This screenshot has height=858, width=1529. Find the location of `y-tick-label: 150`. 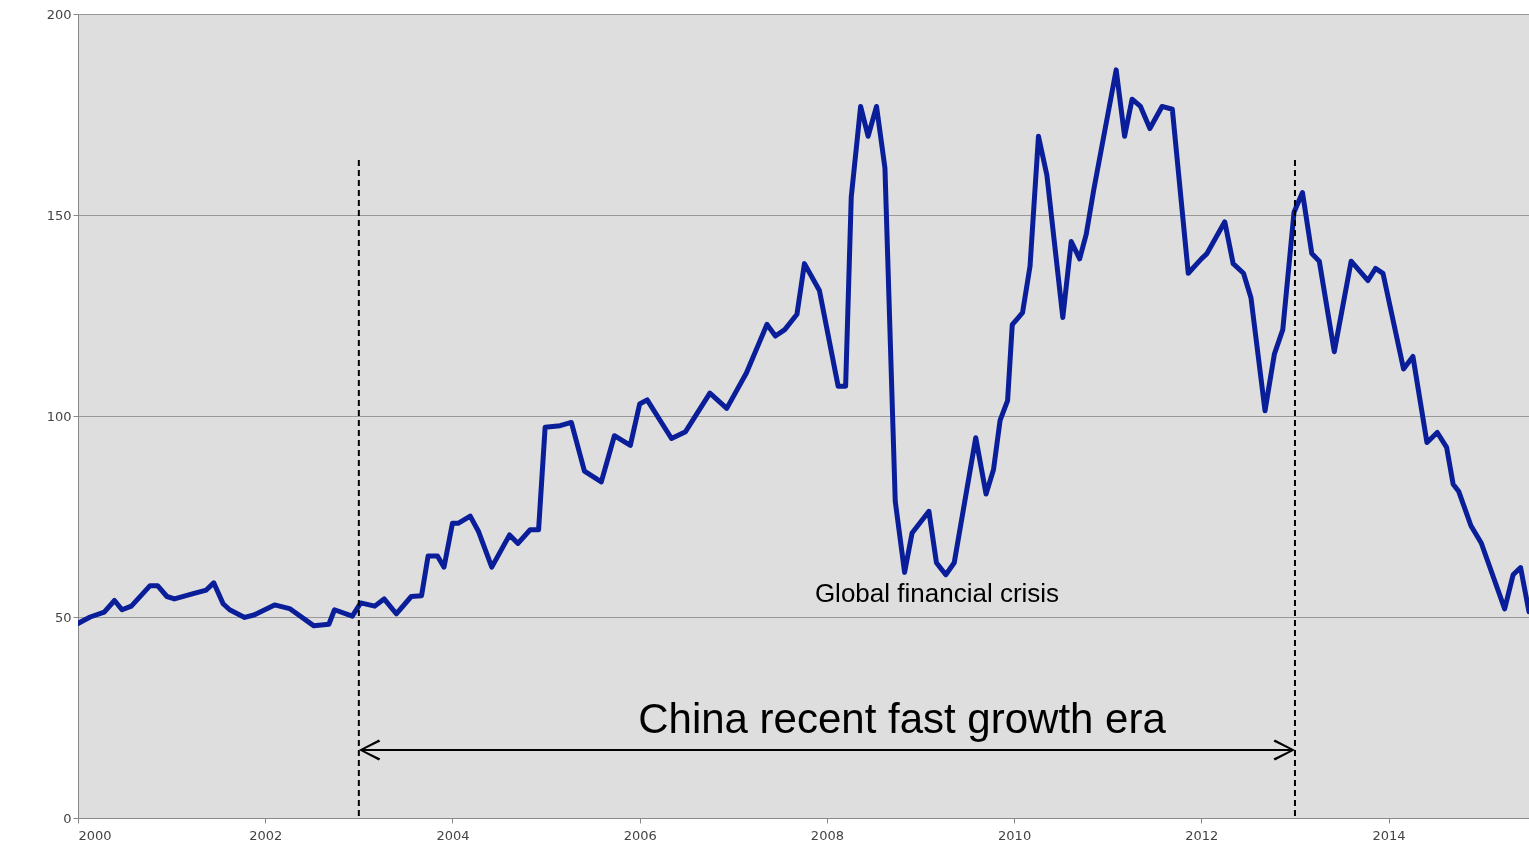

y-tick-label: 150 is located at coordinates (59, 215).